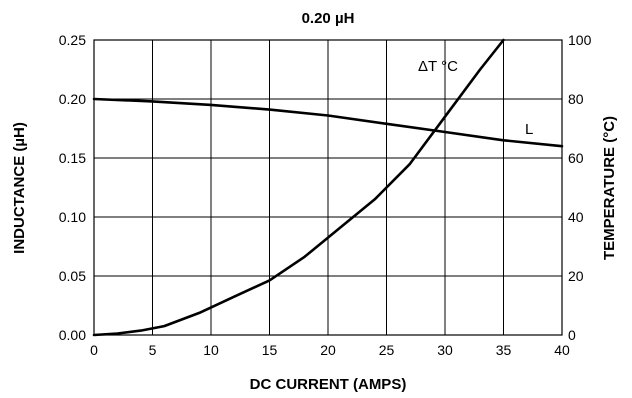  What do you see at coordinates (270, 350) in the screenshot?
I see `x-tick-label: 15` at bounding box center [270, 350].